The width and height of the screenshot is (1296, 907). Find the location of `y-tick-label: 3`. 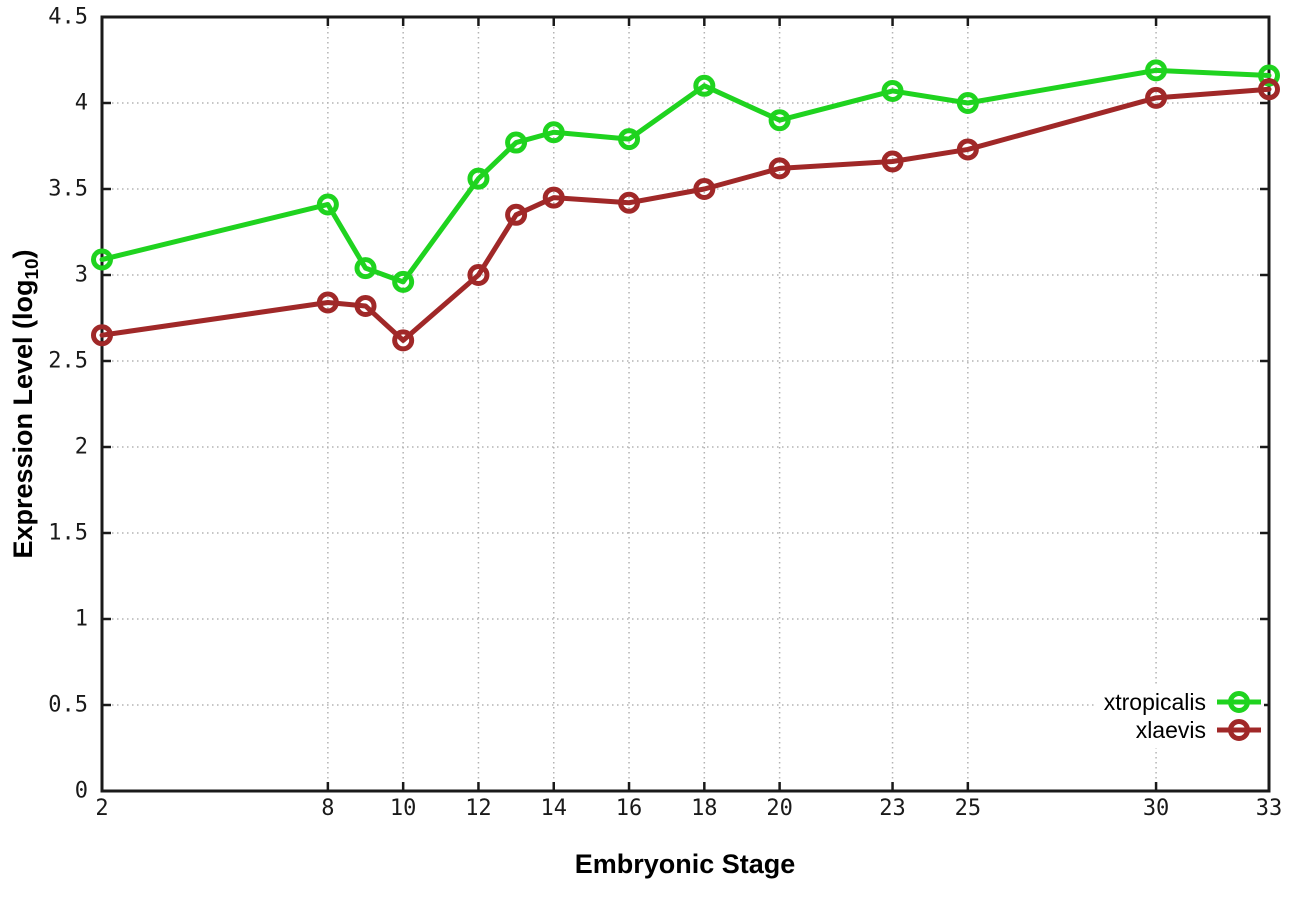

y-tick-label: 3 is located at coordinates (81, 275).